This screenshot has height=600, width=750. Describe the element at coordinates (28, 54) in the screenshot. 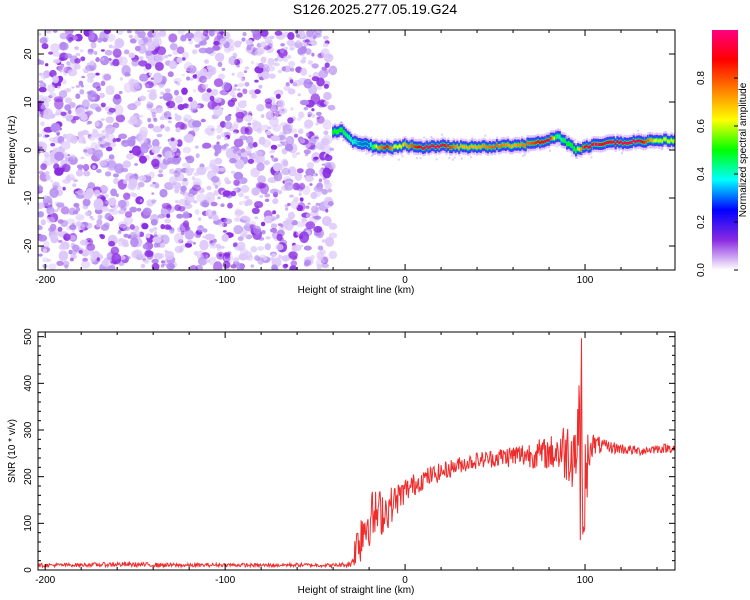

I see `spectrogram-y-tick-label: 20` at that location.